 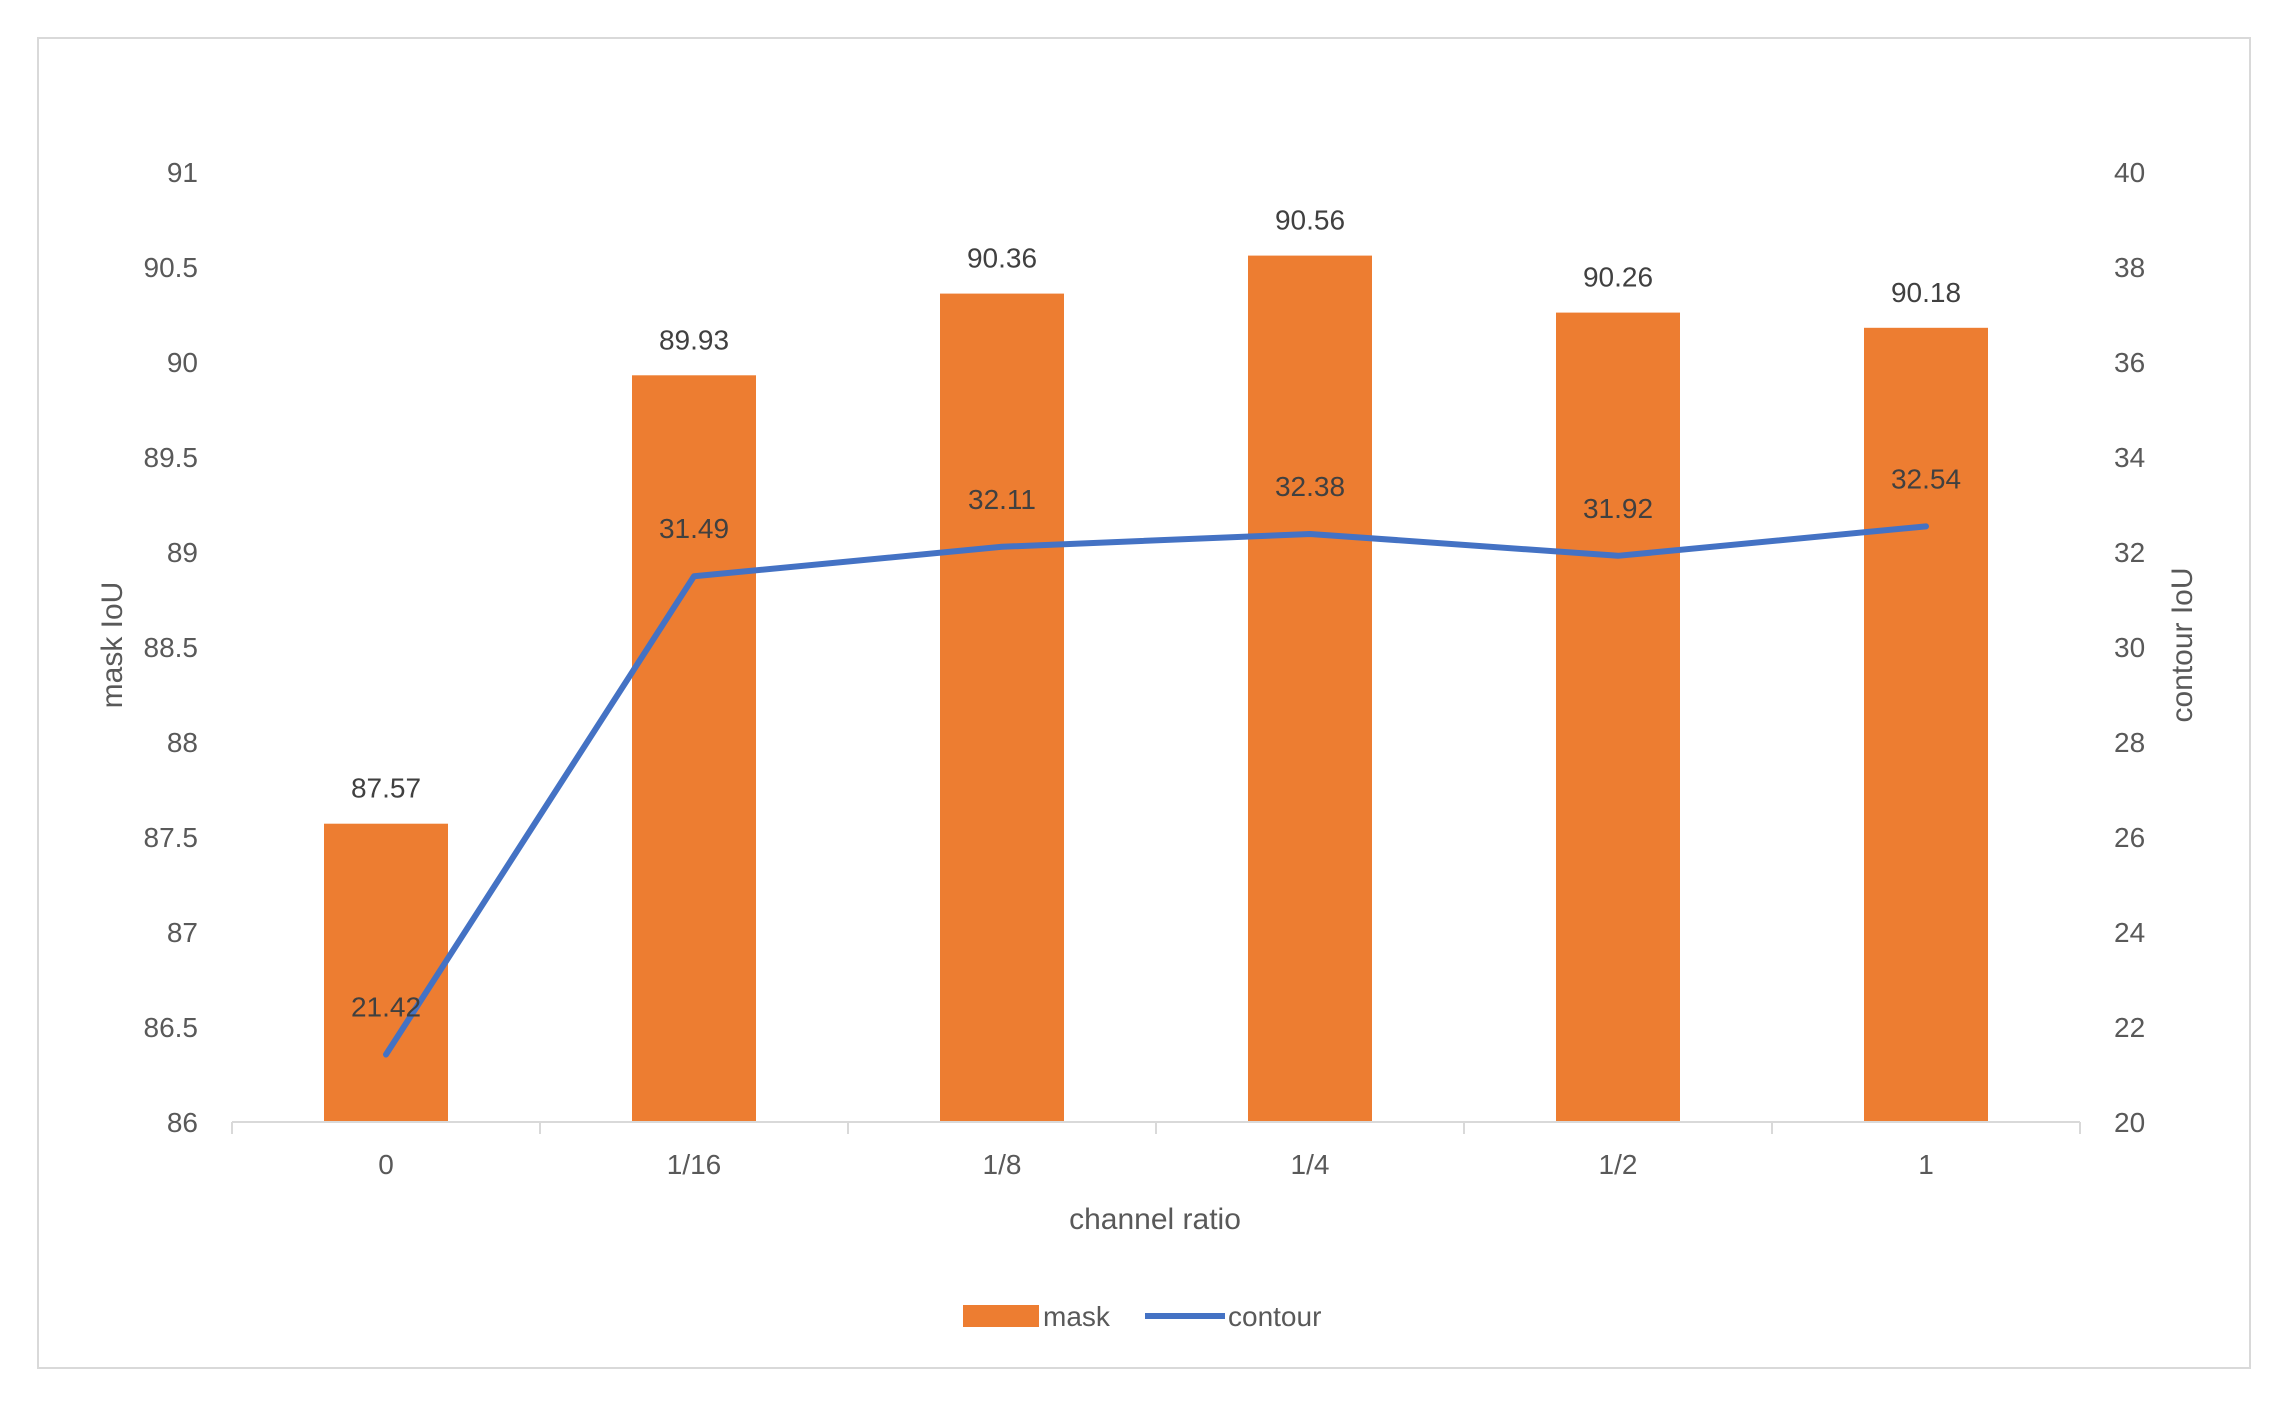 I want to click on mask-data-label: 90.56, so click(x=1310, y=220).